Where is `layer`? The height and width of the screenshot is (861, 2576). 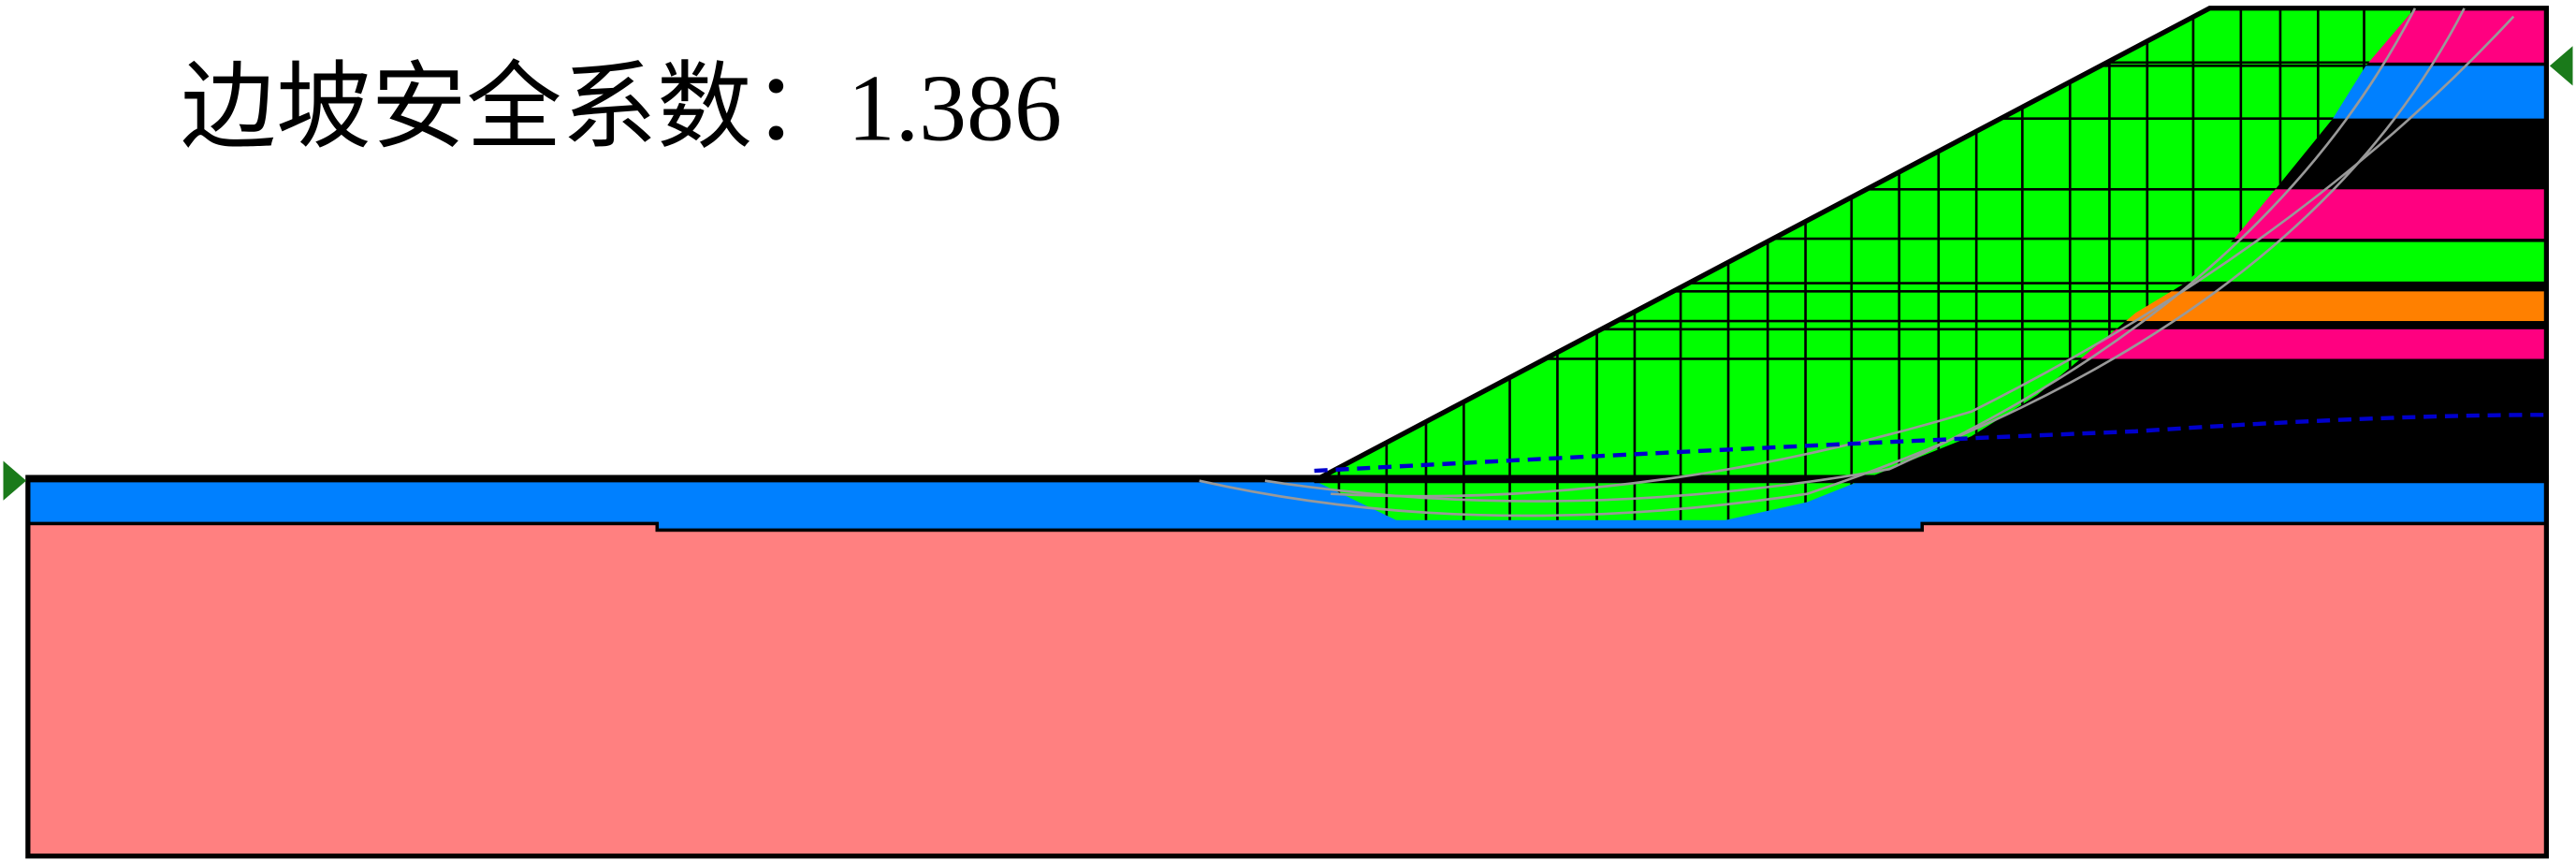 layer is located at coordinates (1930, 93).